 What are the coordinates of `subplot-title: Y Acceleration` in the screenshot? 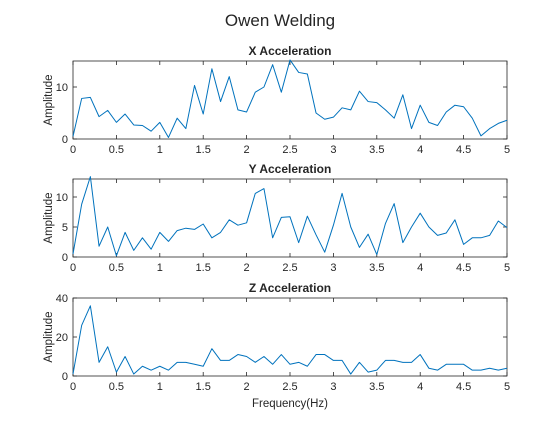 It's located at (290, 169).